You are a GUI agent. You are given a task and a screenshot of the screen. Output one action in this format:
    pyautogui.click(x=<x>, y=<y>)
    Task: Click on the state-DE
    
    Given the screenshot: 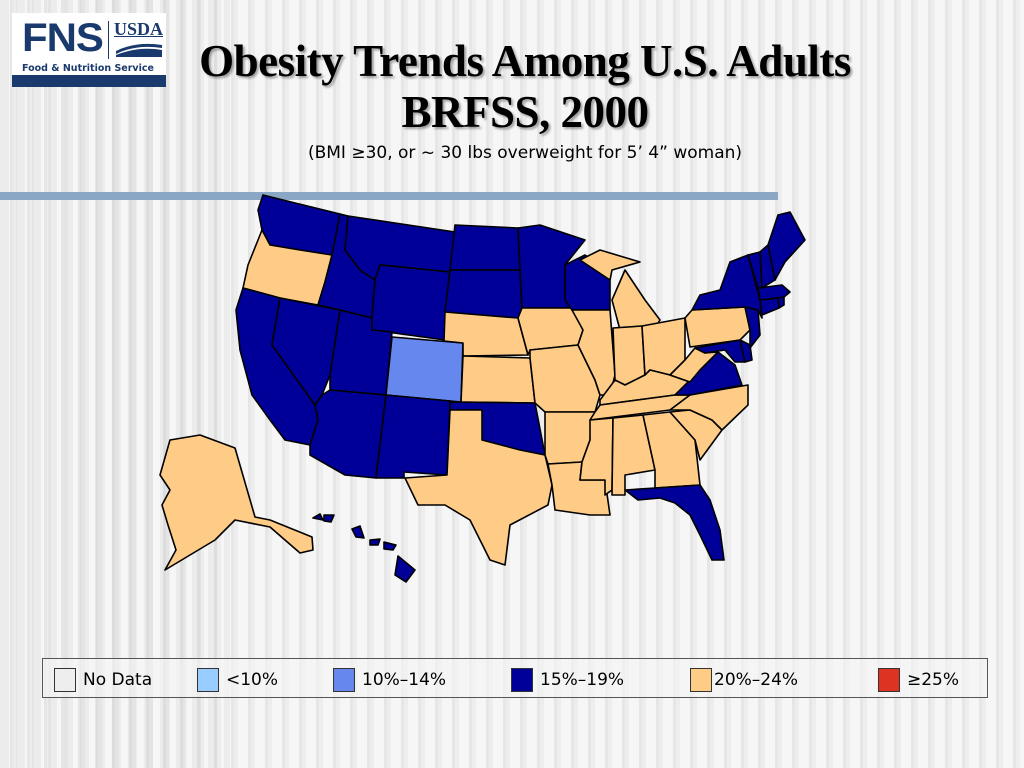 What is the action you would take?
    pyautogui.click(x=746, y=351)
    